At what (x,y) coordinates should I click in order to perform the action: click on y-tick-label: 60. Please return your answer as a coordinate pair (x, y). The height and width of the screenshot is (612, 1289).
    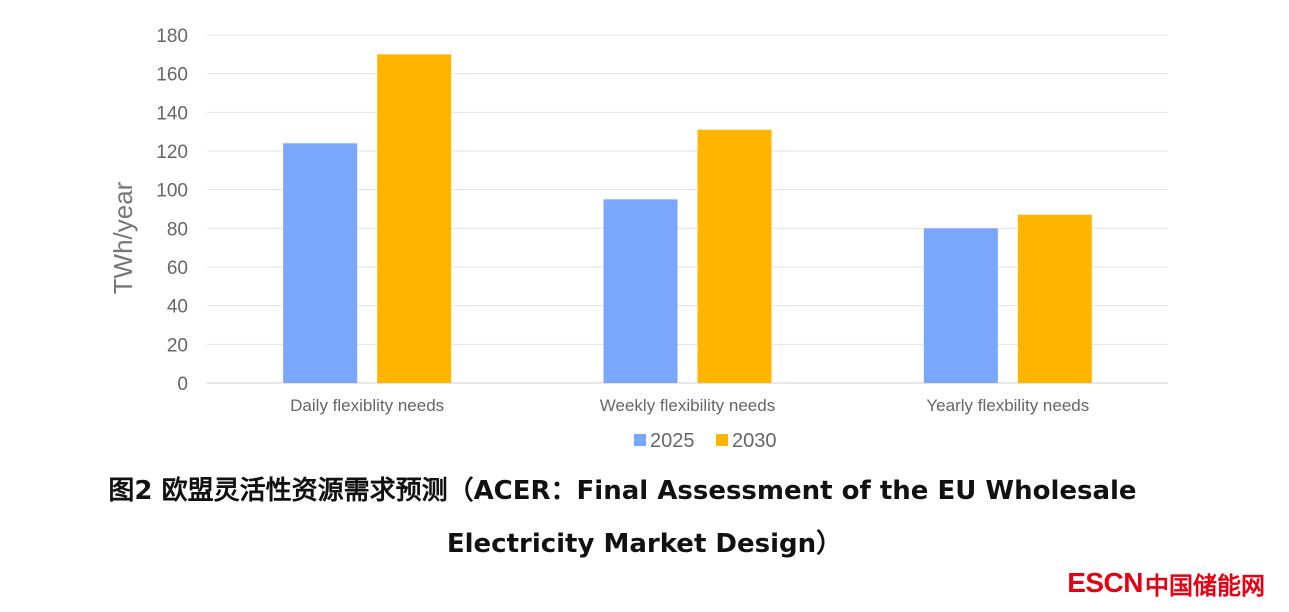
    Looking at the image, I should click on (177, 268).